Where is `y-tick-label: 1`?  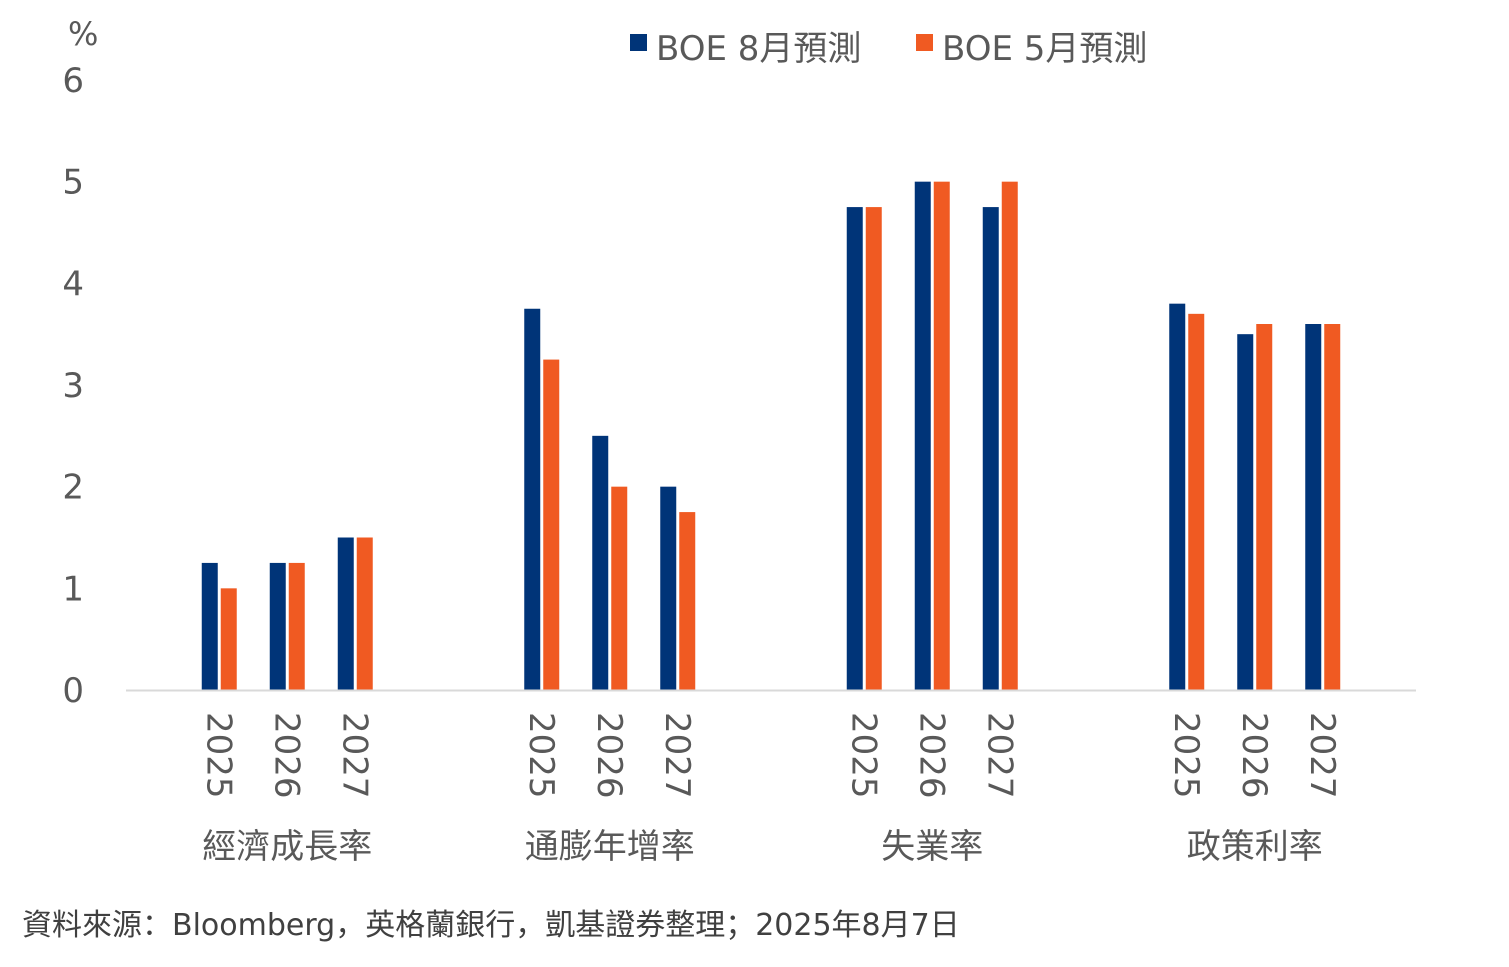 y-tick-label: 1 is located at coordinates (73, 589).